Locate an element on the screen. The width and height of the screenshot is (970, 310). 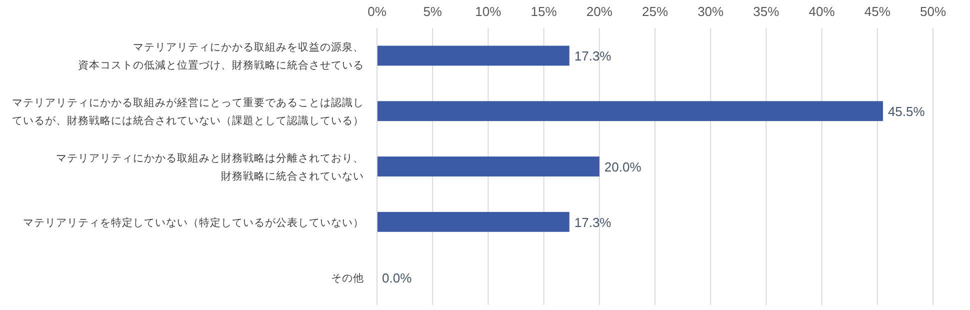
x-tick-label: 20% is located at coordinates (599, 11).